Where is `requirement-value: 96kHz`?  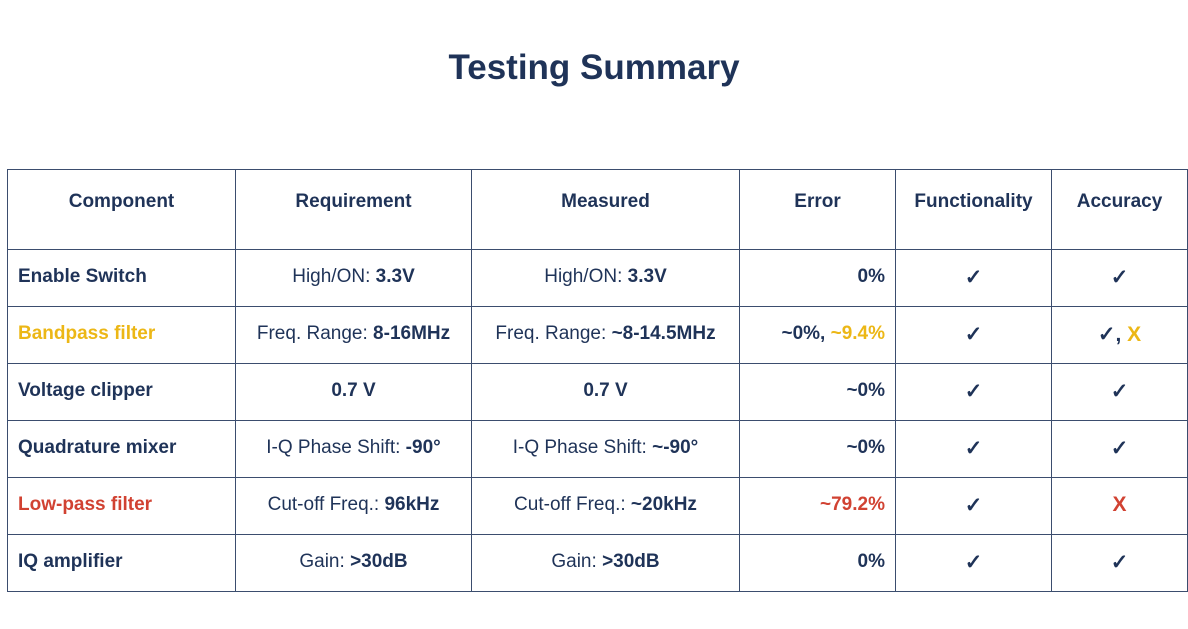
requirement-value: 96kHz is located at coordinates (412, 504).